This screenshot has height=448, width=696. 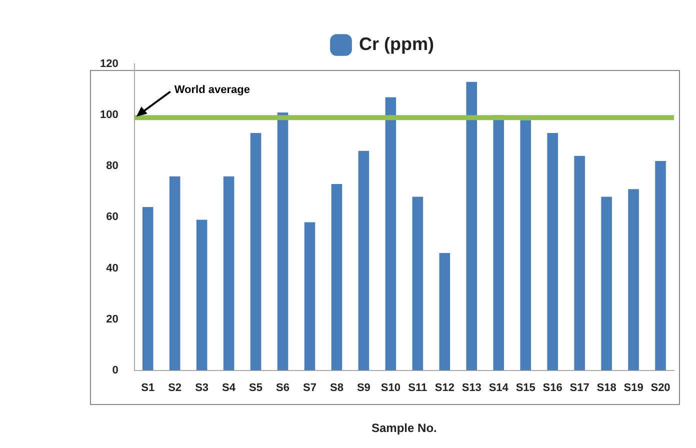 I want to click on x-tick-label: S15, so click(x=526, y=388).